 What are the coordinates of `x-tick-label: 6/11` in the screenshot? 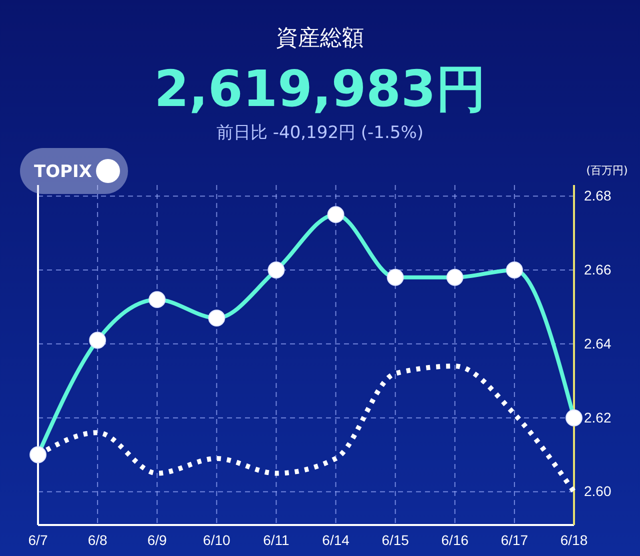 It's located at (276, 540).